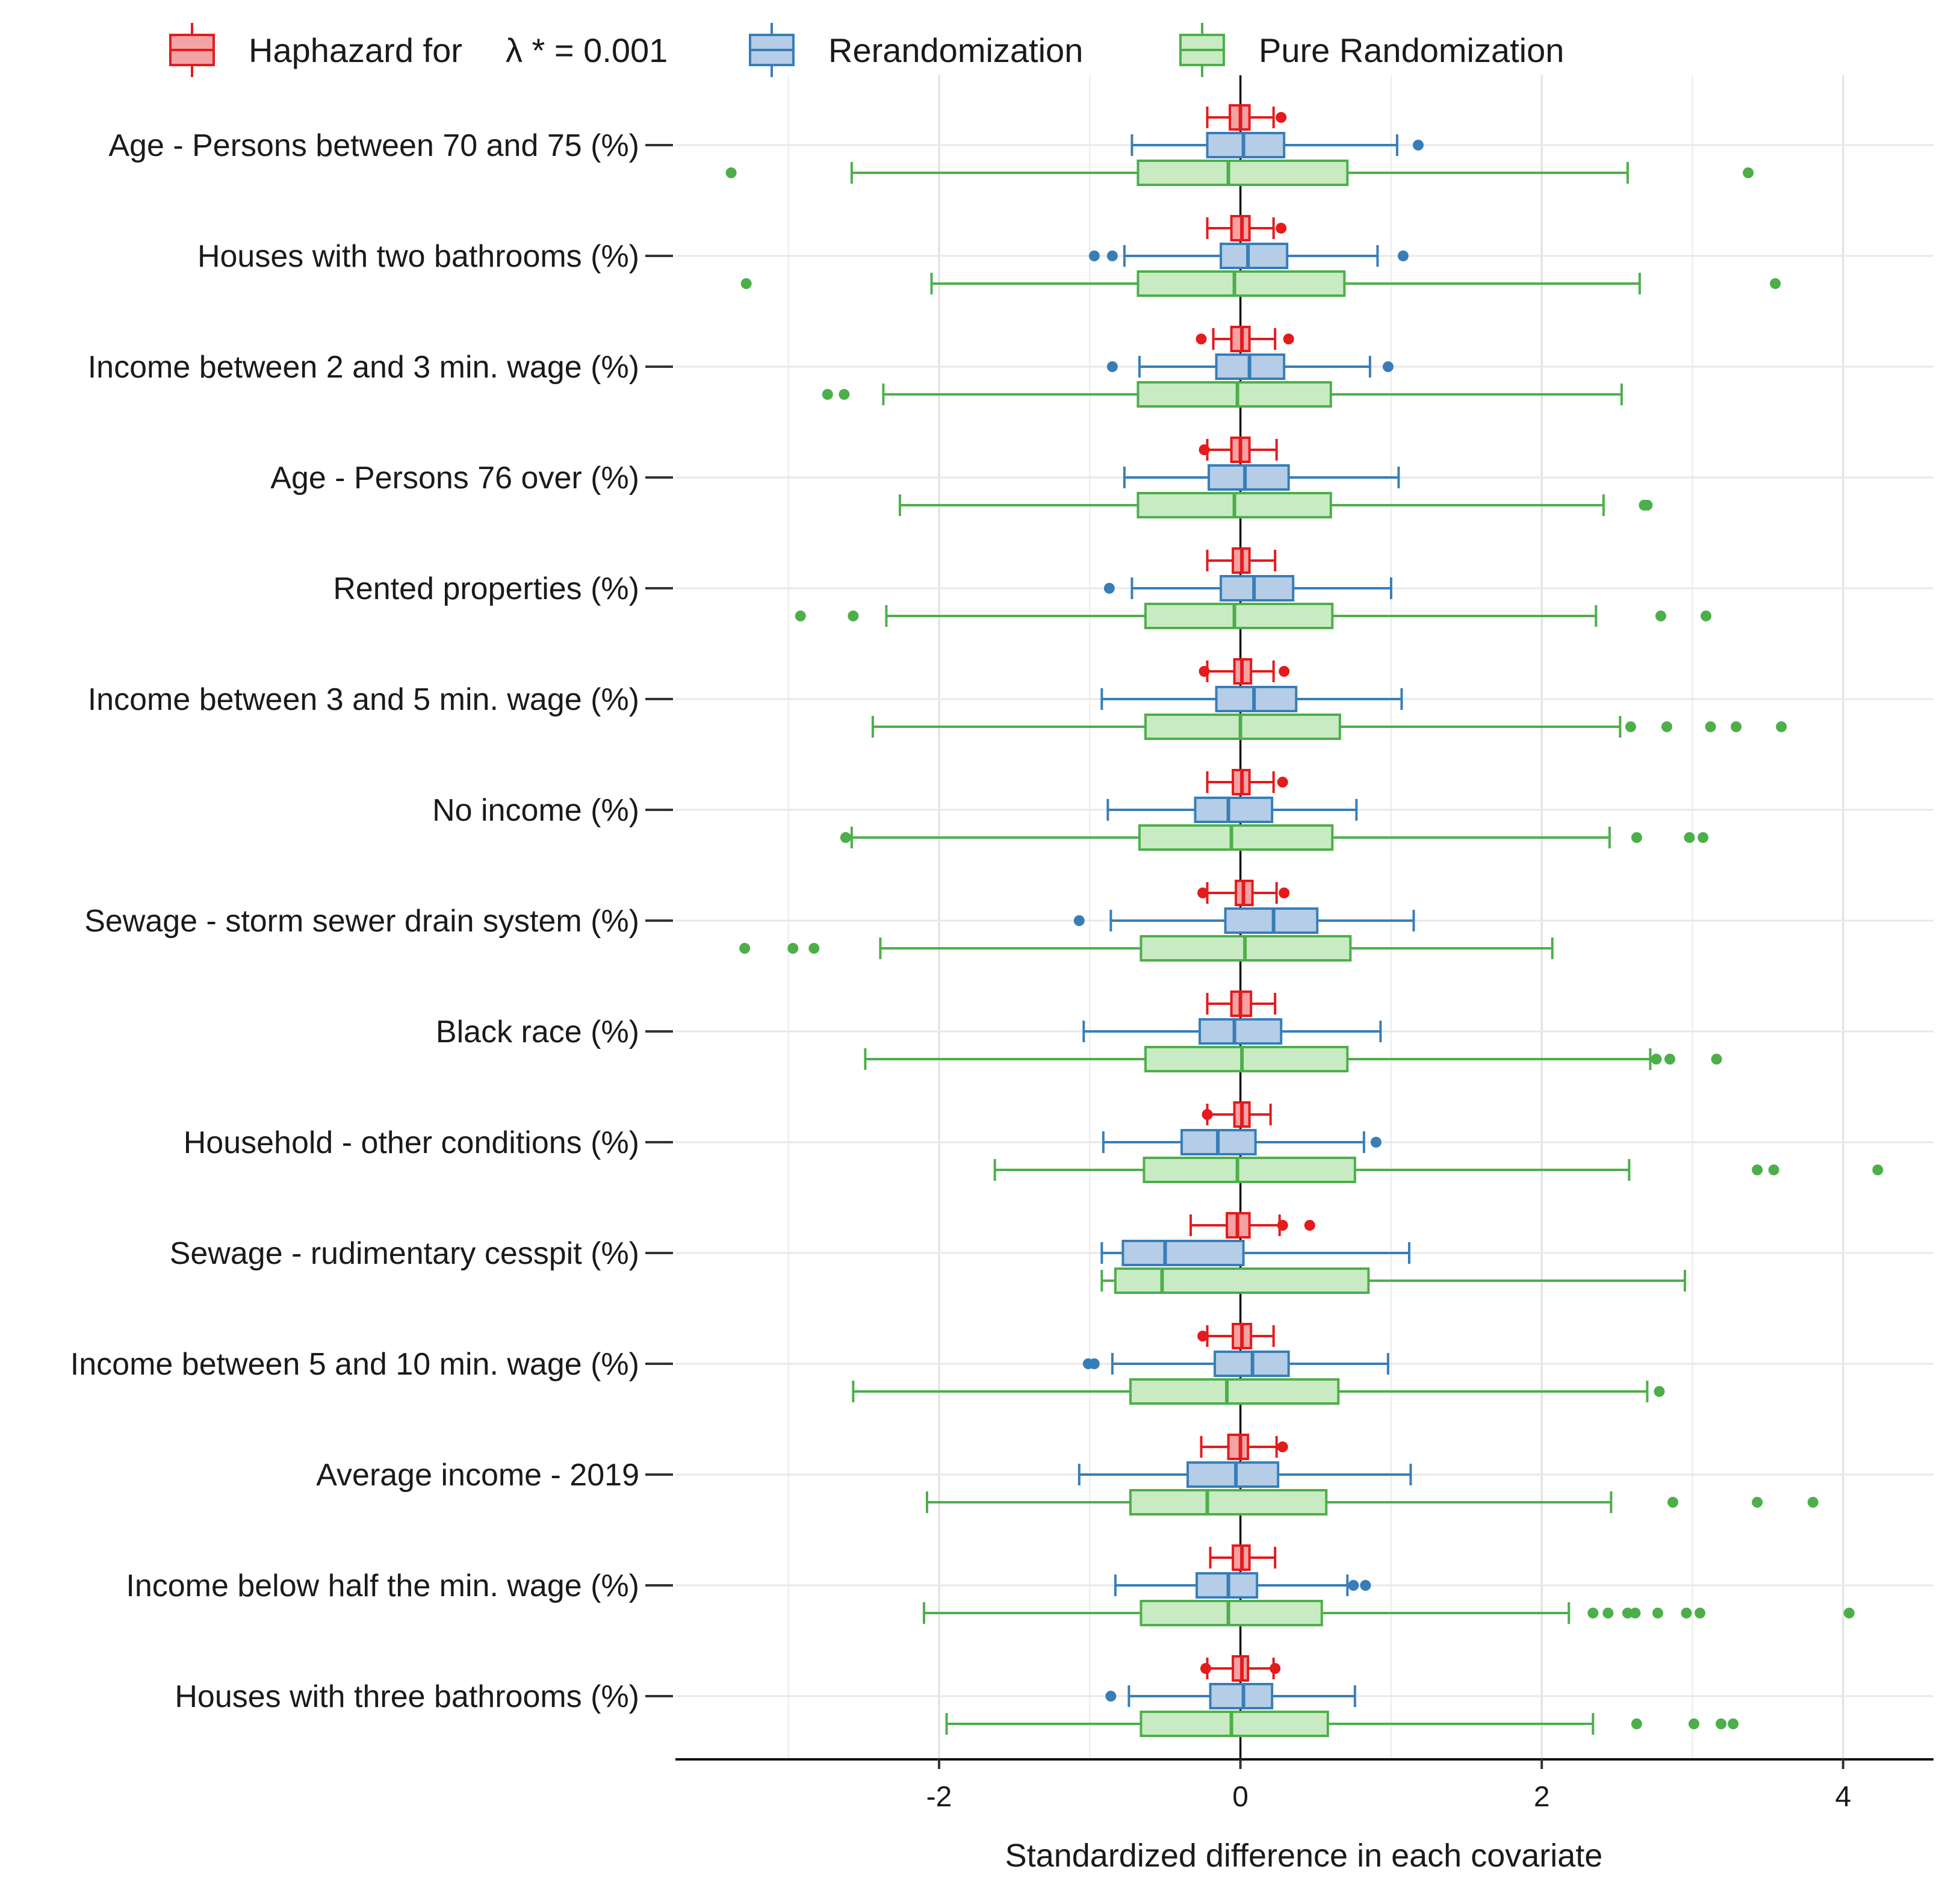 The width and height of the screenshot is (1960, 1884). I want to click on legend-math-haphazard: λ * = 0.001, so click(587, 50).